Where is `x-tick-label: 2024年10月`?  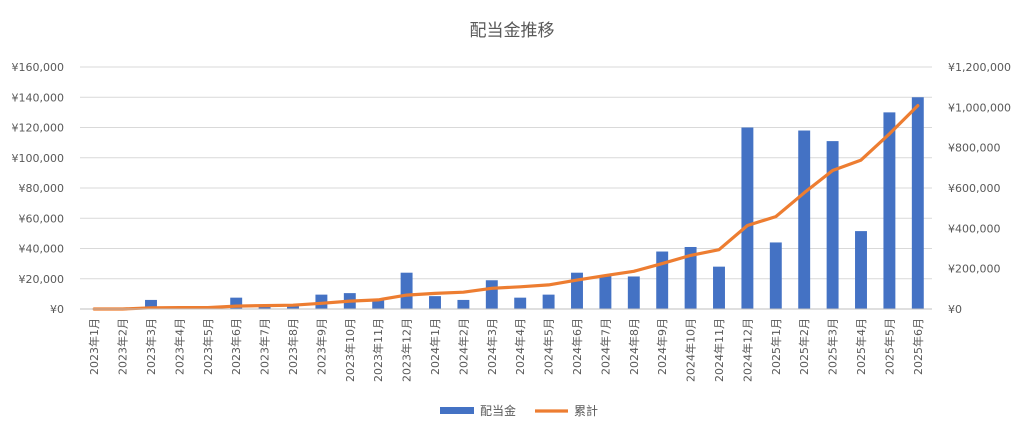 x-tick-label: 2024年10月 is located at coordinates (691, 350).